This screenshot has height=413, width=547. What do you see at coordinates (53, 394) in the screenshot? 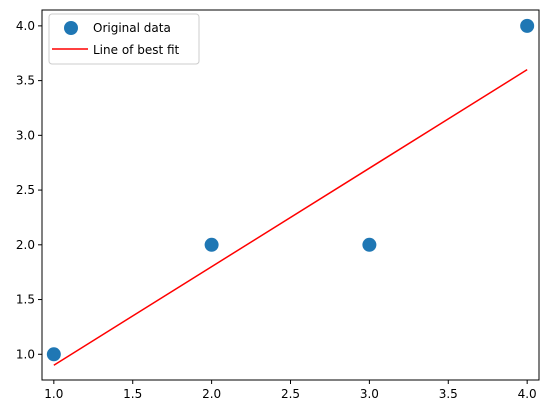
I see `x-tick-label: 1.0` at bounding box center [53, 394].